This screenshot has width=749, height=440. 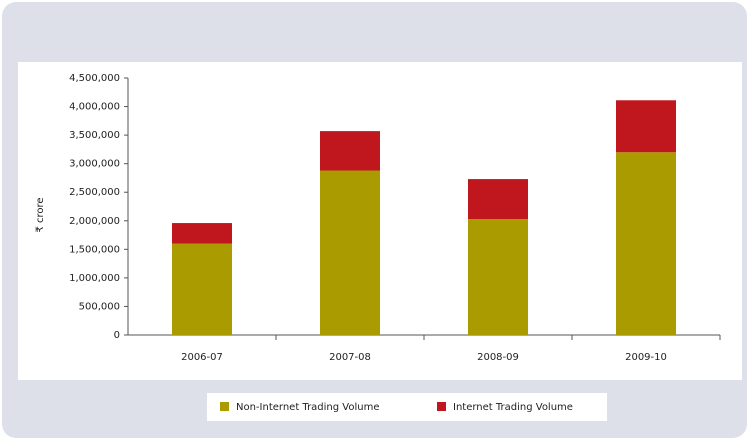 What do you see at coordinates (308, 407) in the screenshot?
I see `legend-label: Non-Internet Trading Volume` at bounding box center [308, 407].